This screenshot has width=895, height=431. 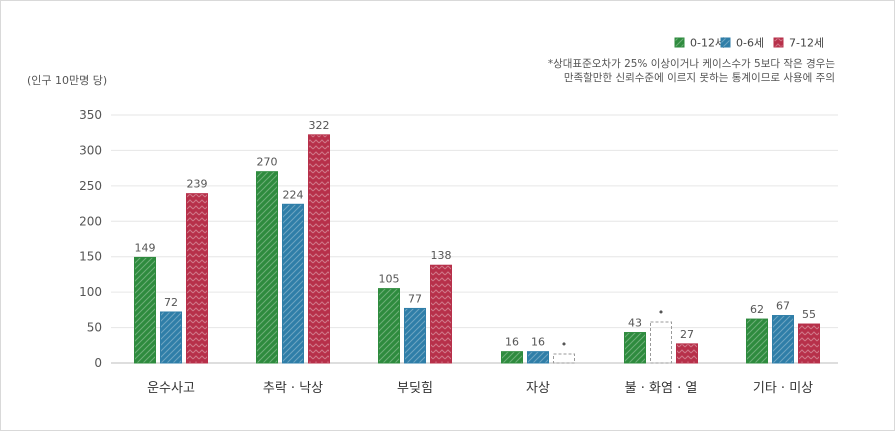 What do you see at coordinates (94, 328) in the screenshot?
I see `y-tick-label: 50` at bounding box center [94, 328].